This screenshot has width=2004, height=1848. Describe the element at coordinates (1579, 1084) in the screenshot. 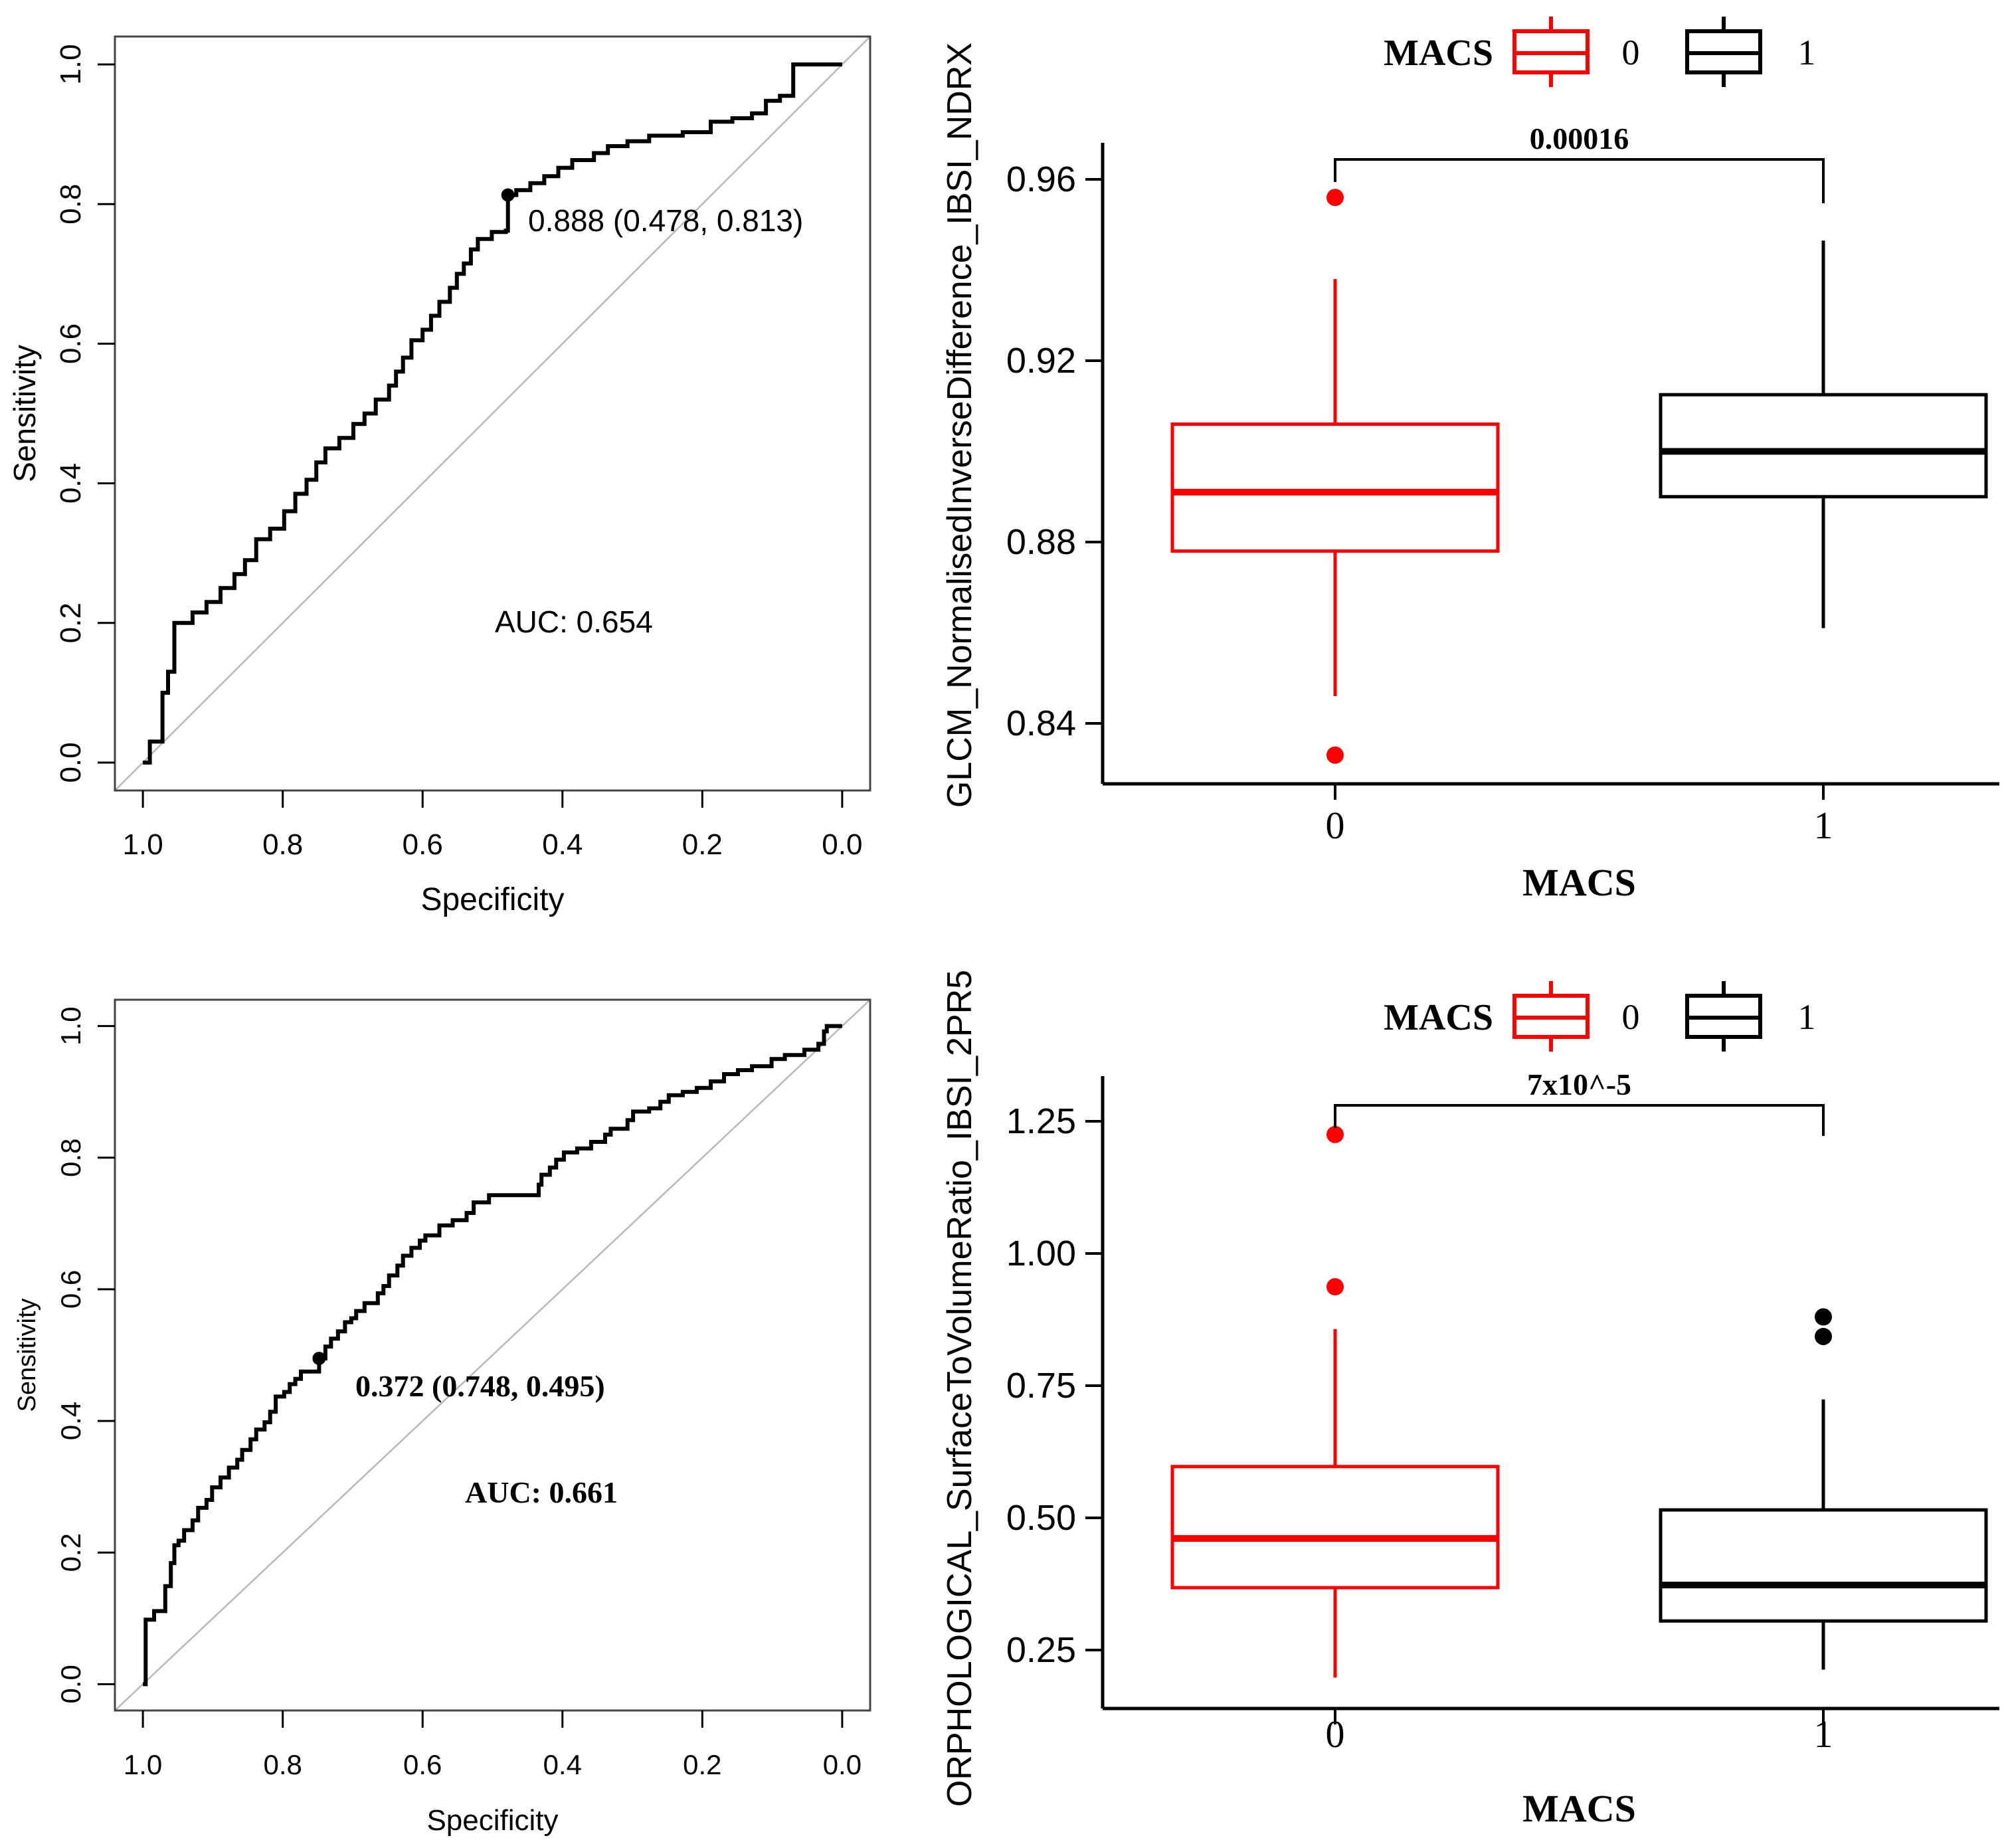

I see `p-value-label: 7x10^-5` at that location.